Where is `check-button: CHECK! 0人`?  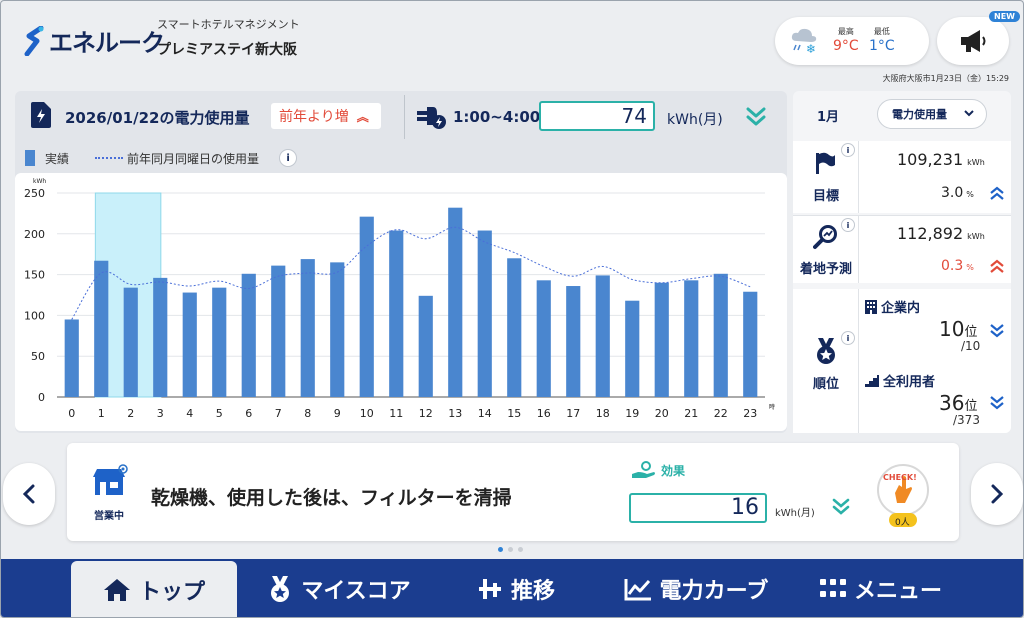 check-button: CHECK! 0人 is located at coordinates (903, 496).